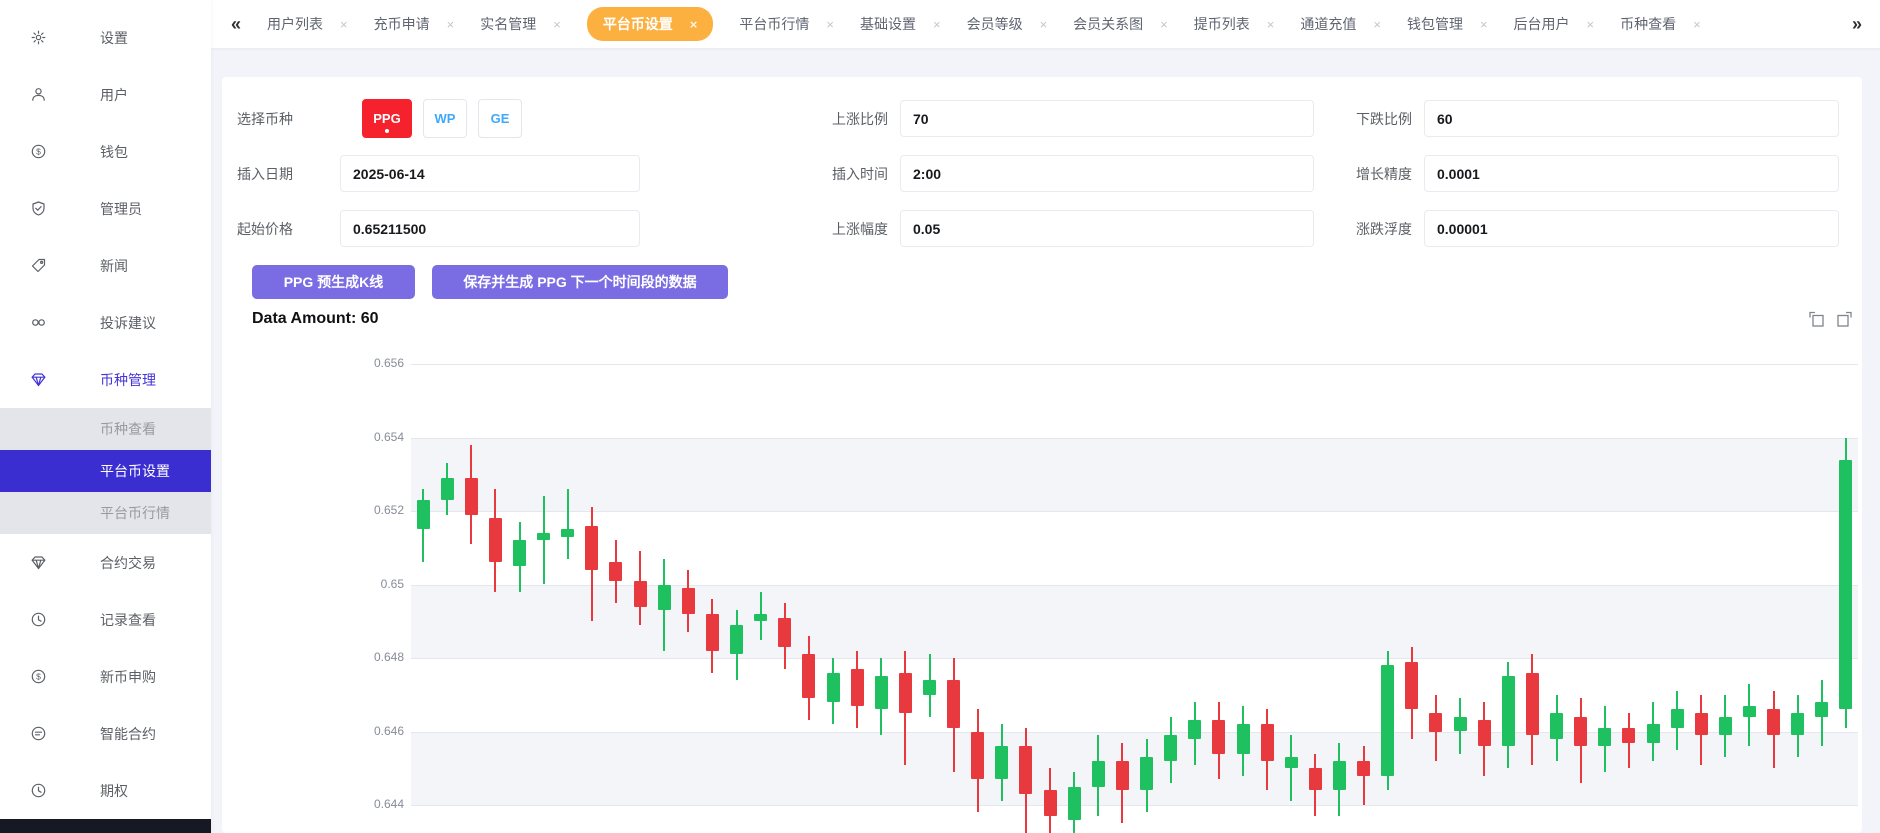 The height and width of the screenshot is (833, 1880). Describe the element at coordinates (38, 619) in the screenshot. I see `records-icon` at that location.